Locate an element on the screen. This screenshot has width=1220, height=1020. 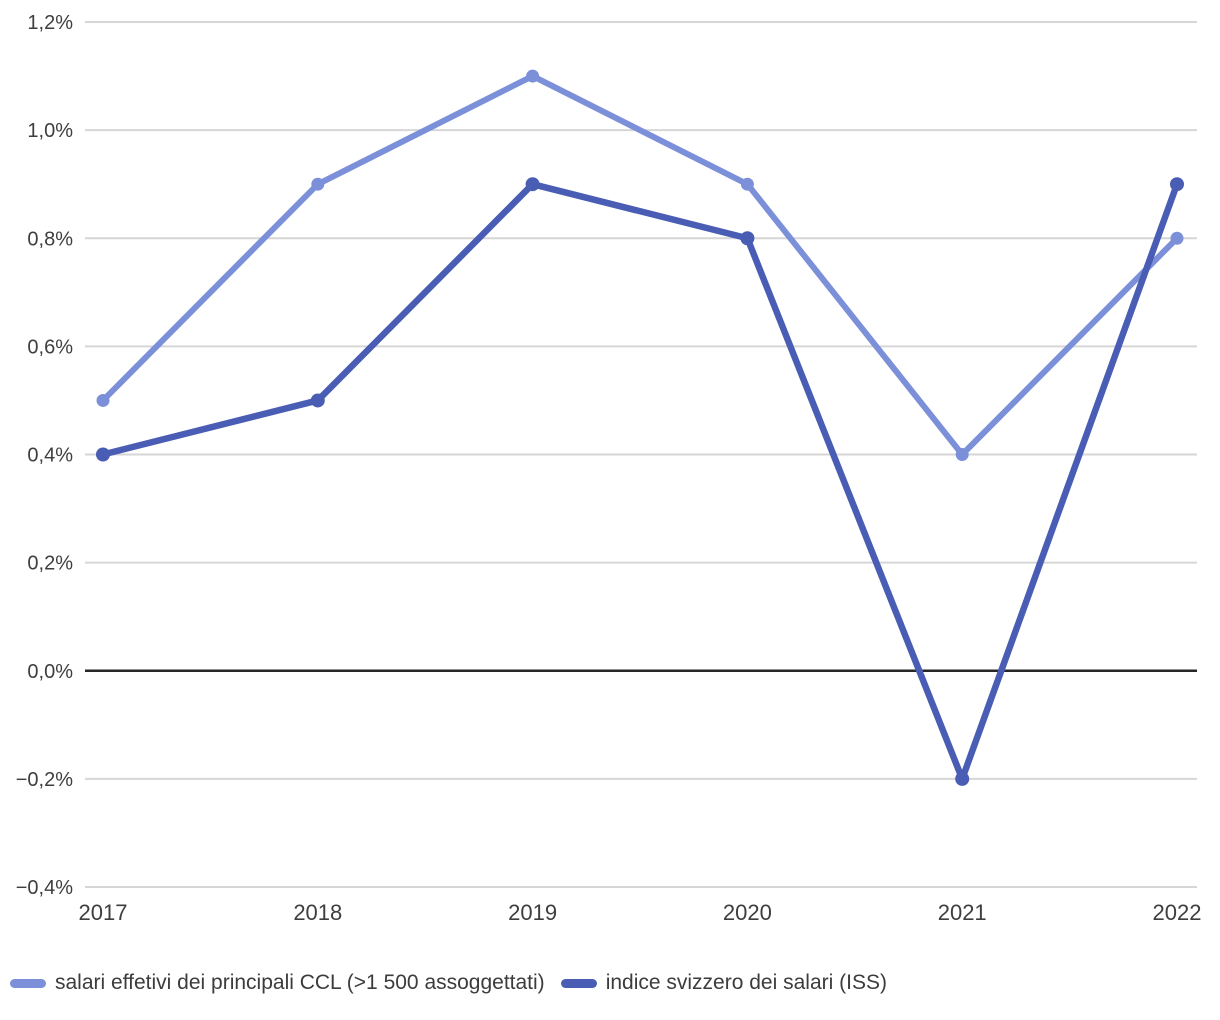
x-tick-label: 2017 is located at coordinates (103, 912).